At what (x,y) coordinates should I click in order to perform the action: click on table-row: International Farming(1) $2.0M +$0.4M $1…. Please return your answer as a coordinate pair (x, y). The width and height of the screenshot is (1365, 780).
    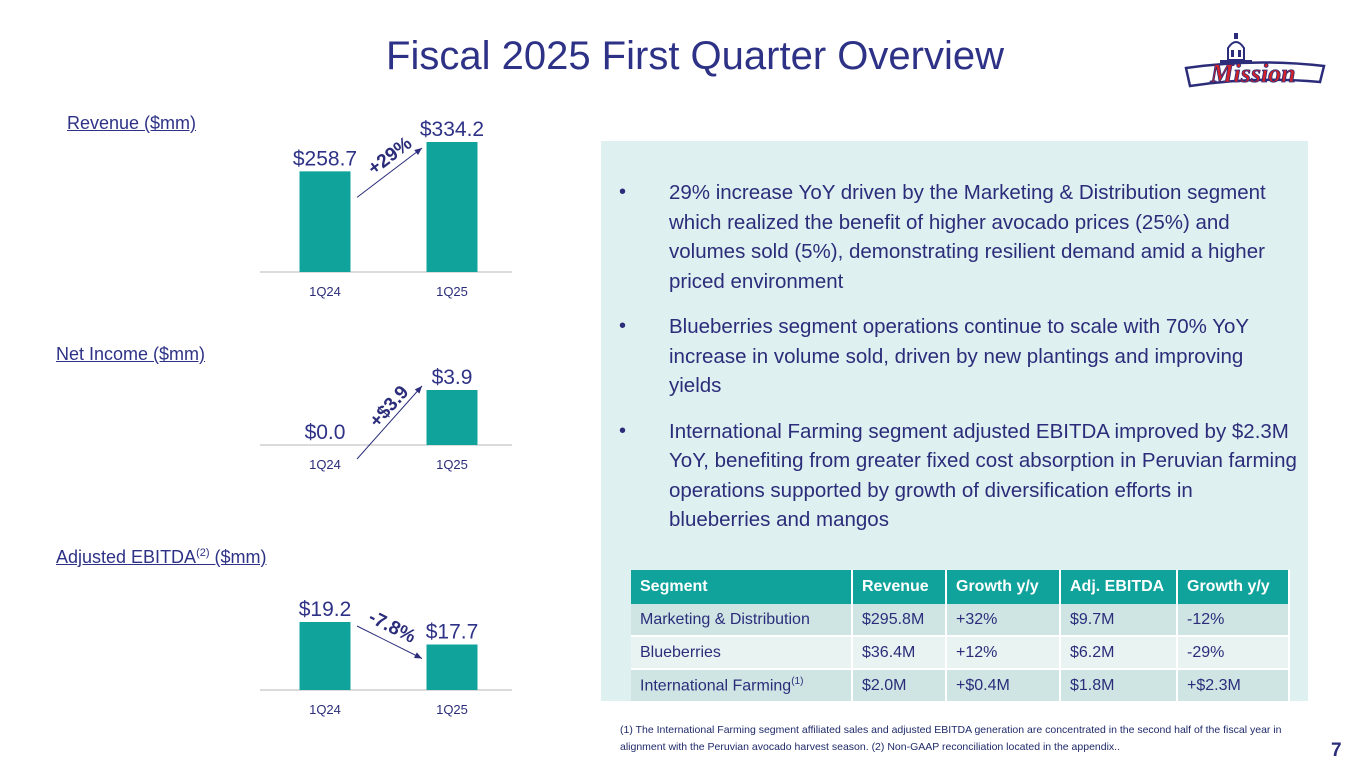
    Looking at the image, I should click on (960, 686).